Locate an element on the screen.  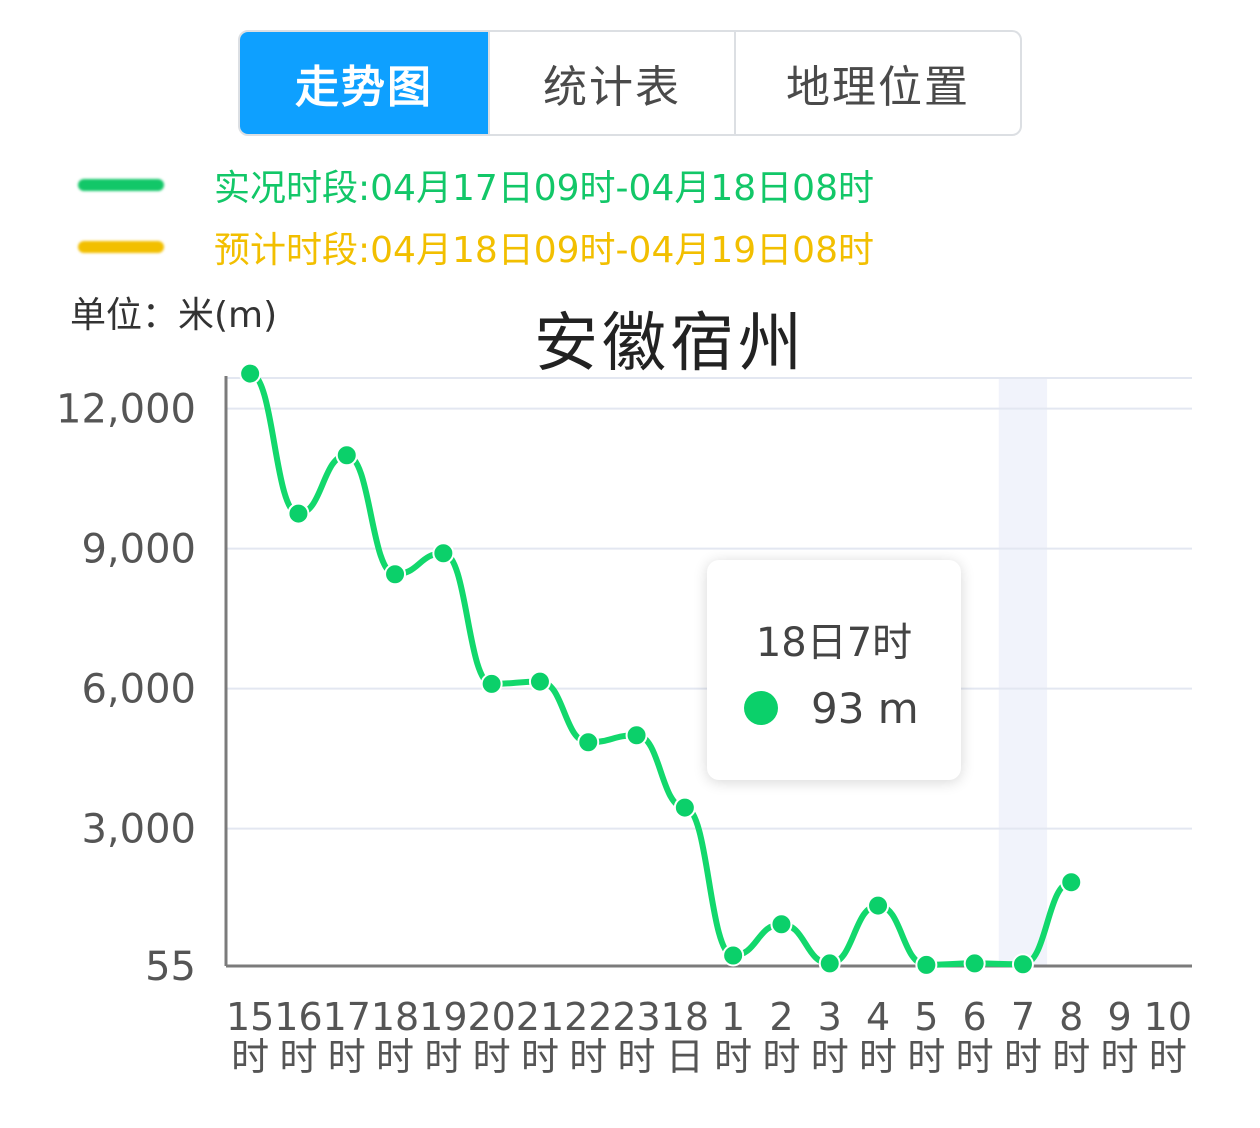
view-tabs: 走势图 统计表 地理位置 is located at coordinates (630, 83).